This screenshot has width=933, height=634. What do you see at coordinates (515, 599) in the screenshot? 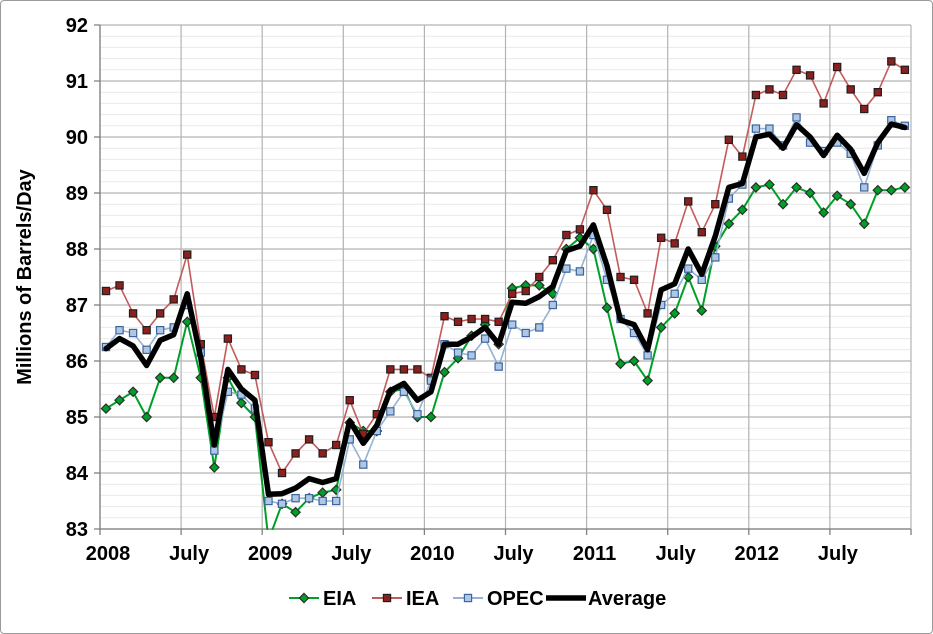
I see `legend-label-opec: OPEC` at bounding box center [515, 599].